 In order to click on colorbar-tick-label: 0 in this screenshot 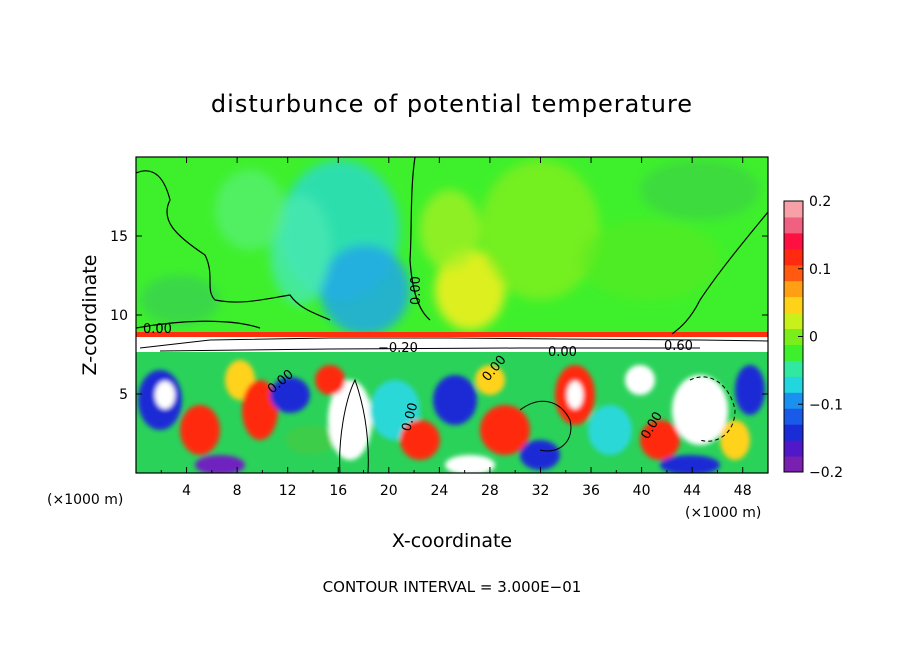, I will do `click(813, 338)`.